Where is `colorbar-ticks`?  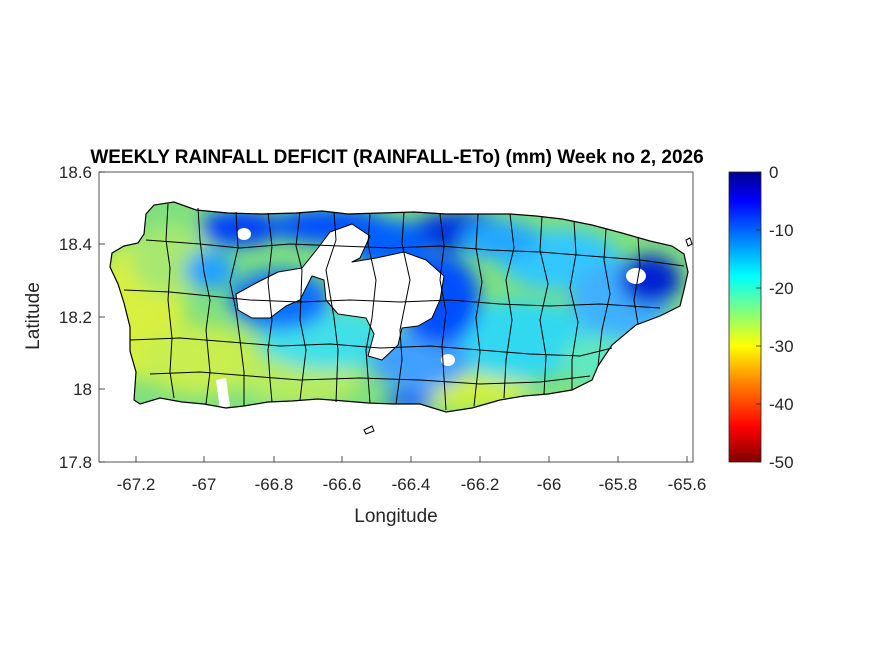
colorbar-ticks is located at coordinates (758, 317).